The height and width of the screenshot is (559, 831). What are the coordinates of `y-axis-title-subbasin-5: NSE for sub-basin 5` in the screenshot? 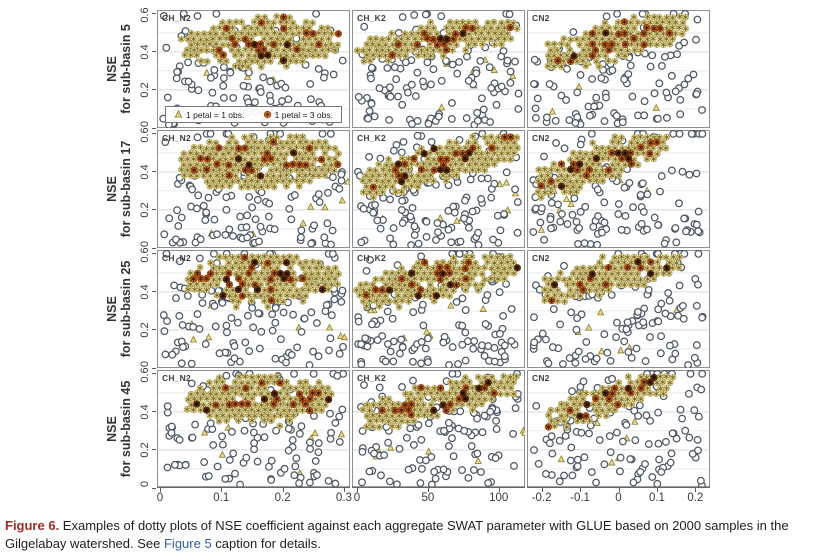 It's located at (119, 69).